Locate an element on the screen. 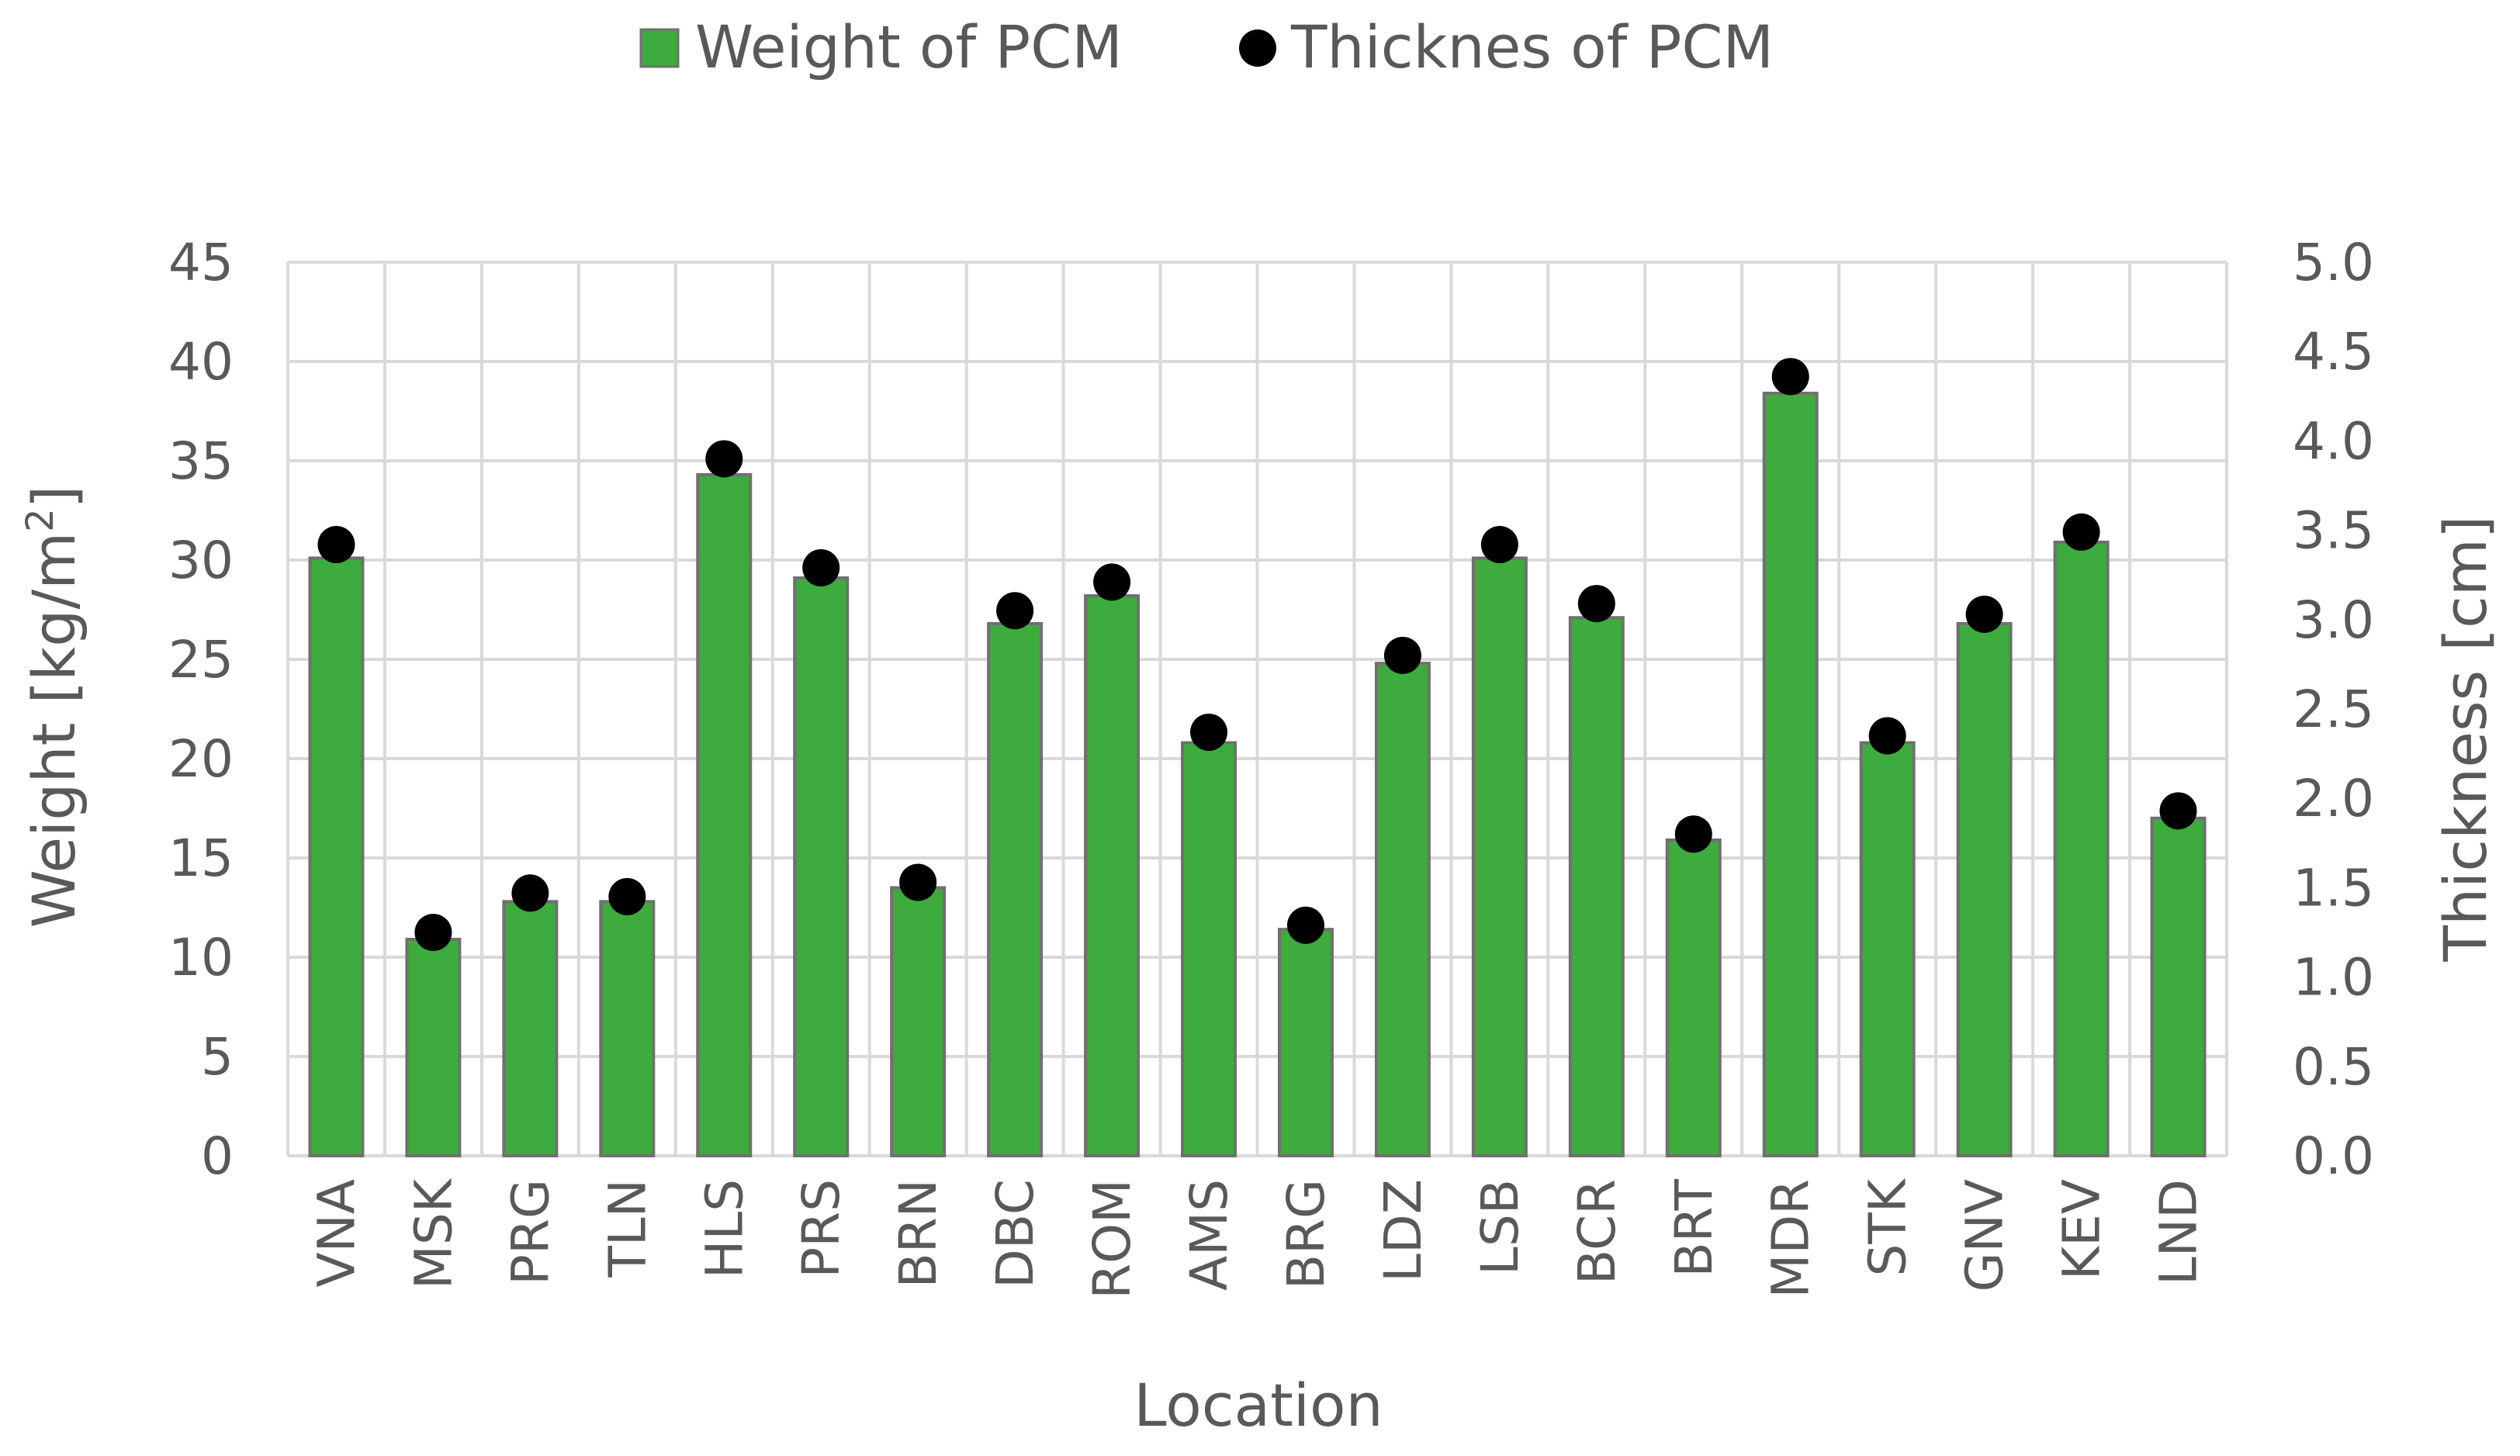 The height and width of the screenshot is (1456, 2520). x-tick-label-brt: BRT is located at coordinates (1694, 1227).